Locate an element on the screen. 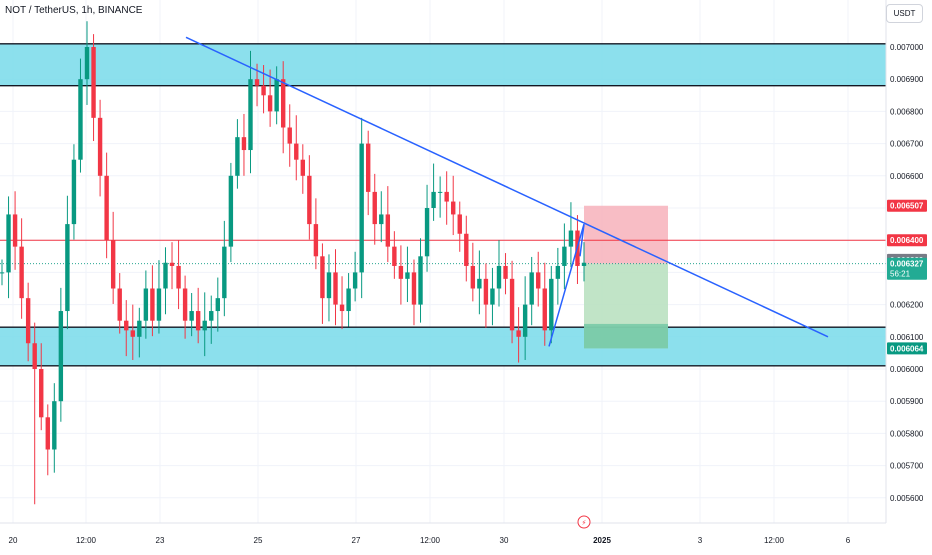  risk-area is located at coordinates (626, 234).